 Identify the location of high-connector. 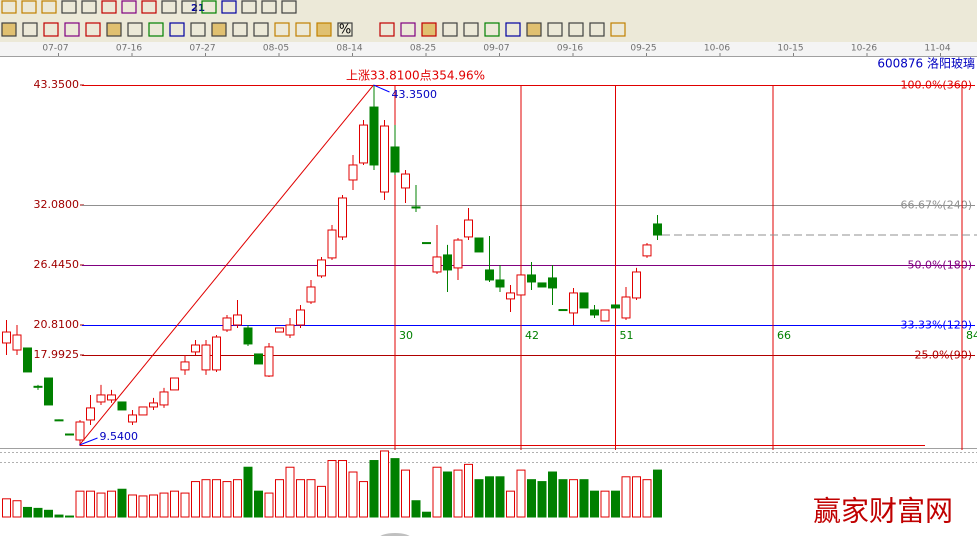
(381, 88).